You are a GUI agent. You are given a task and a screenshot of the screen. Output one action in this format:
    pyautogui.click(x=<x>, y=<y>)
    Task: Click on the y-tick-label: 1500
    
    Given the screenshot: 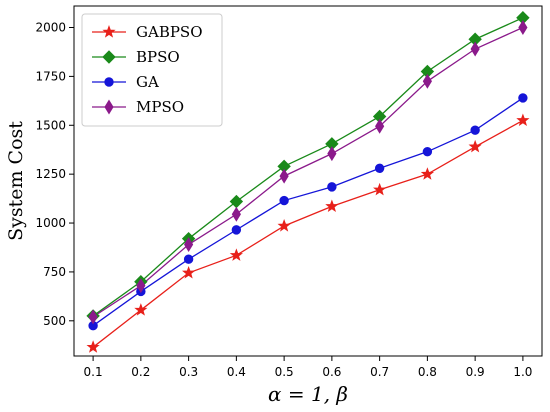 What is the action you would take?
    pyautogui.click(x=50, y=125)
    